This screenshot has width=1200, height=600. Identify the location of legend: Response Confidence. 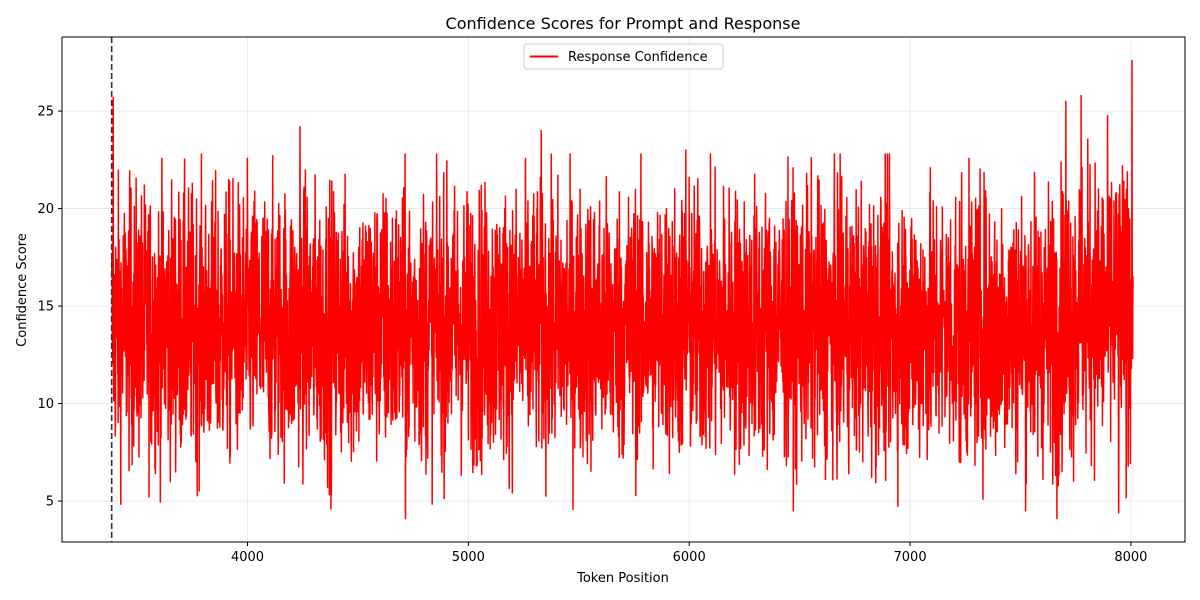
(623, 56).